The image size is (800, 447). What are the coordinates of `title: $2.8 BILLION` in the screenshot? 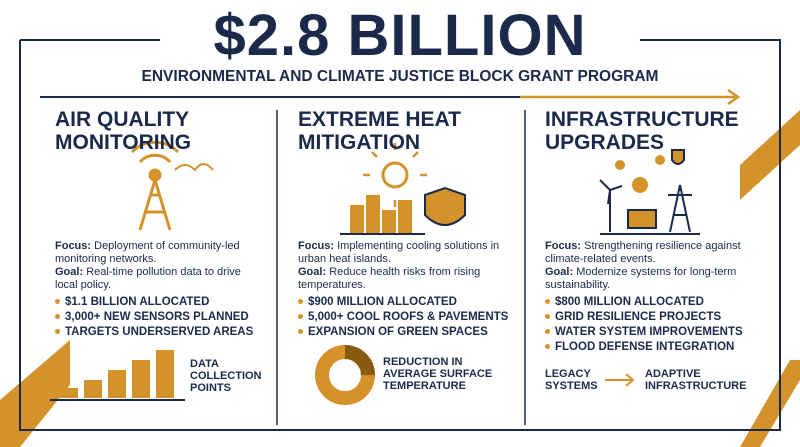 It's located at (400, 35).